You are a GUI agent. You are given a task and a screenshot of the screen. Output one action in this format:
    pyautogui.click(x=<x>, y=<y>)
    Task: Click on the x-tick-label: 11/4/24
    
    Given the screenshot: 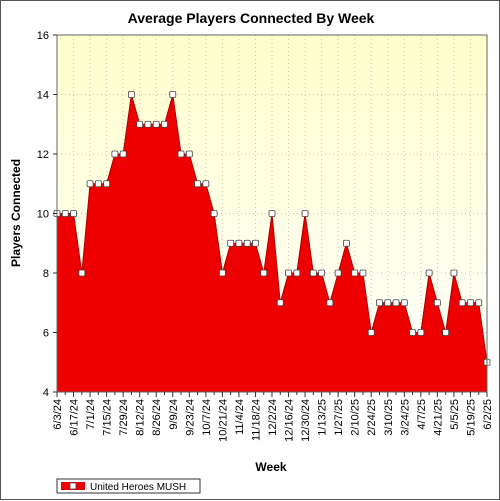 What is the action you would take?
    pyautogui.click(x=240, y=417)
    